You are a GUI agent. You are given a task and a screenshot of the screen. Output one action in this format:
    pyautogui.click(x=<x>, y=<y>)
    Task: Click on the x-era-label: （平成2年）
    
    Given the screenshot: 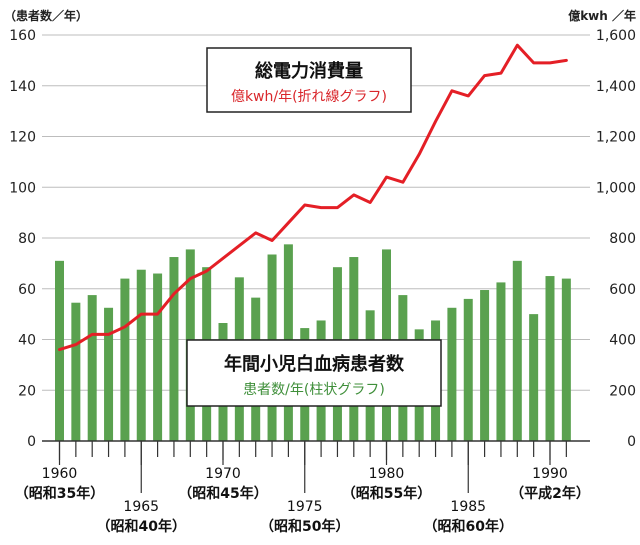 What is the action you would take?
    pyautogui.click(x=550, y=493)
    